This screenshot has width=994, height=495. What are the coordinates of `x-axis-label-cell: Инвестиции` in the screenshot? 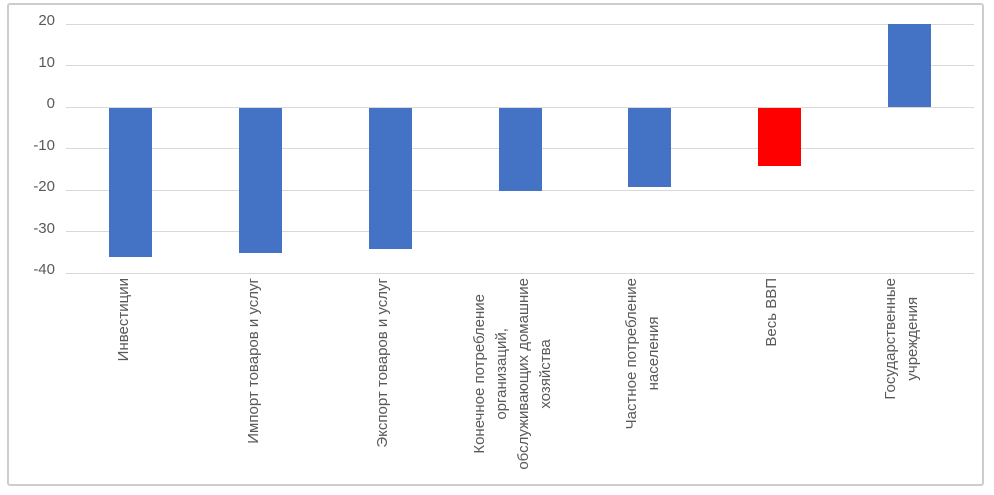 It's located at (124, 384).